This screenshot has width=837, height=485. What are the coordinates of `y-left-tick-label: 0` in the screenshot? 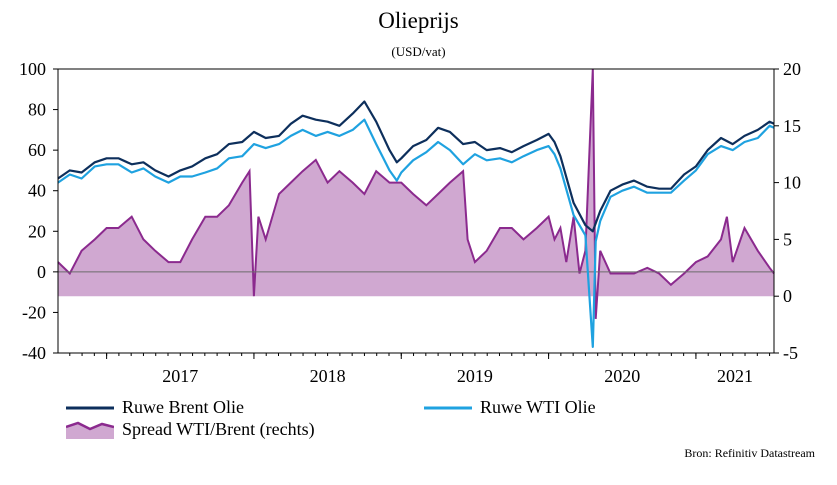 It's located at (41, 272).